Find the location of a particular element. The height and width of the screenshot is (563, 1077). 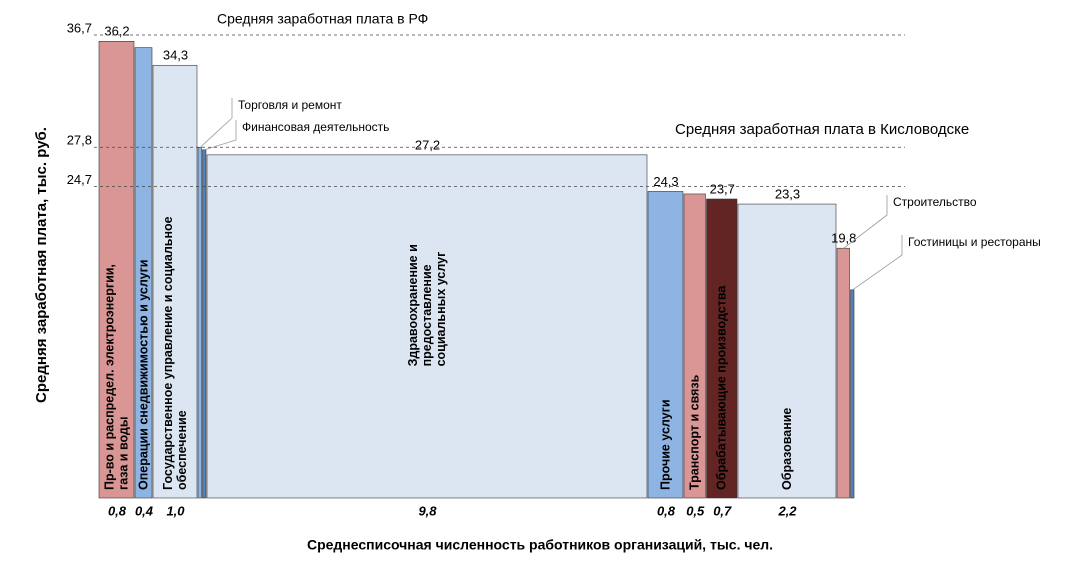

width-label: 9,8 is located at coordinates (427, 510).